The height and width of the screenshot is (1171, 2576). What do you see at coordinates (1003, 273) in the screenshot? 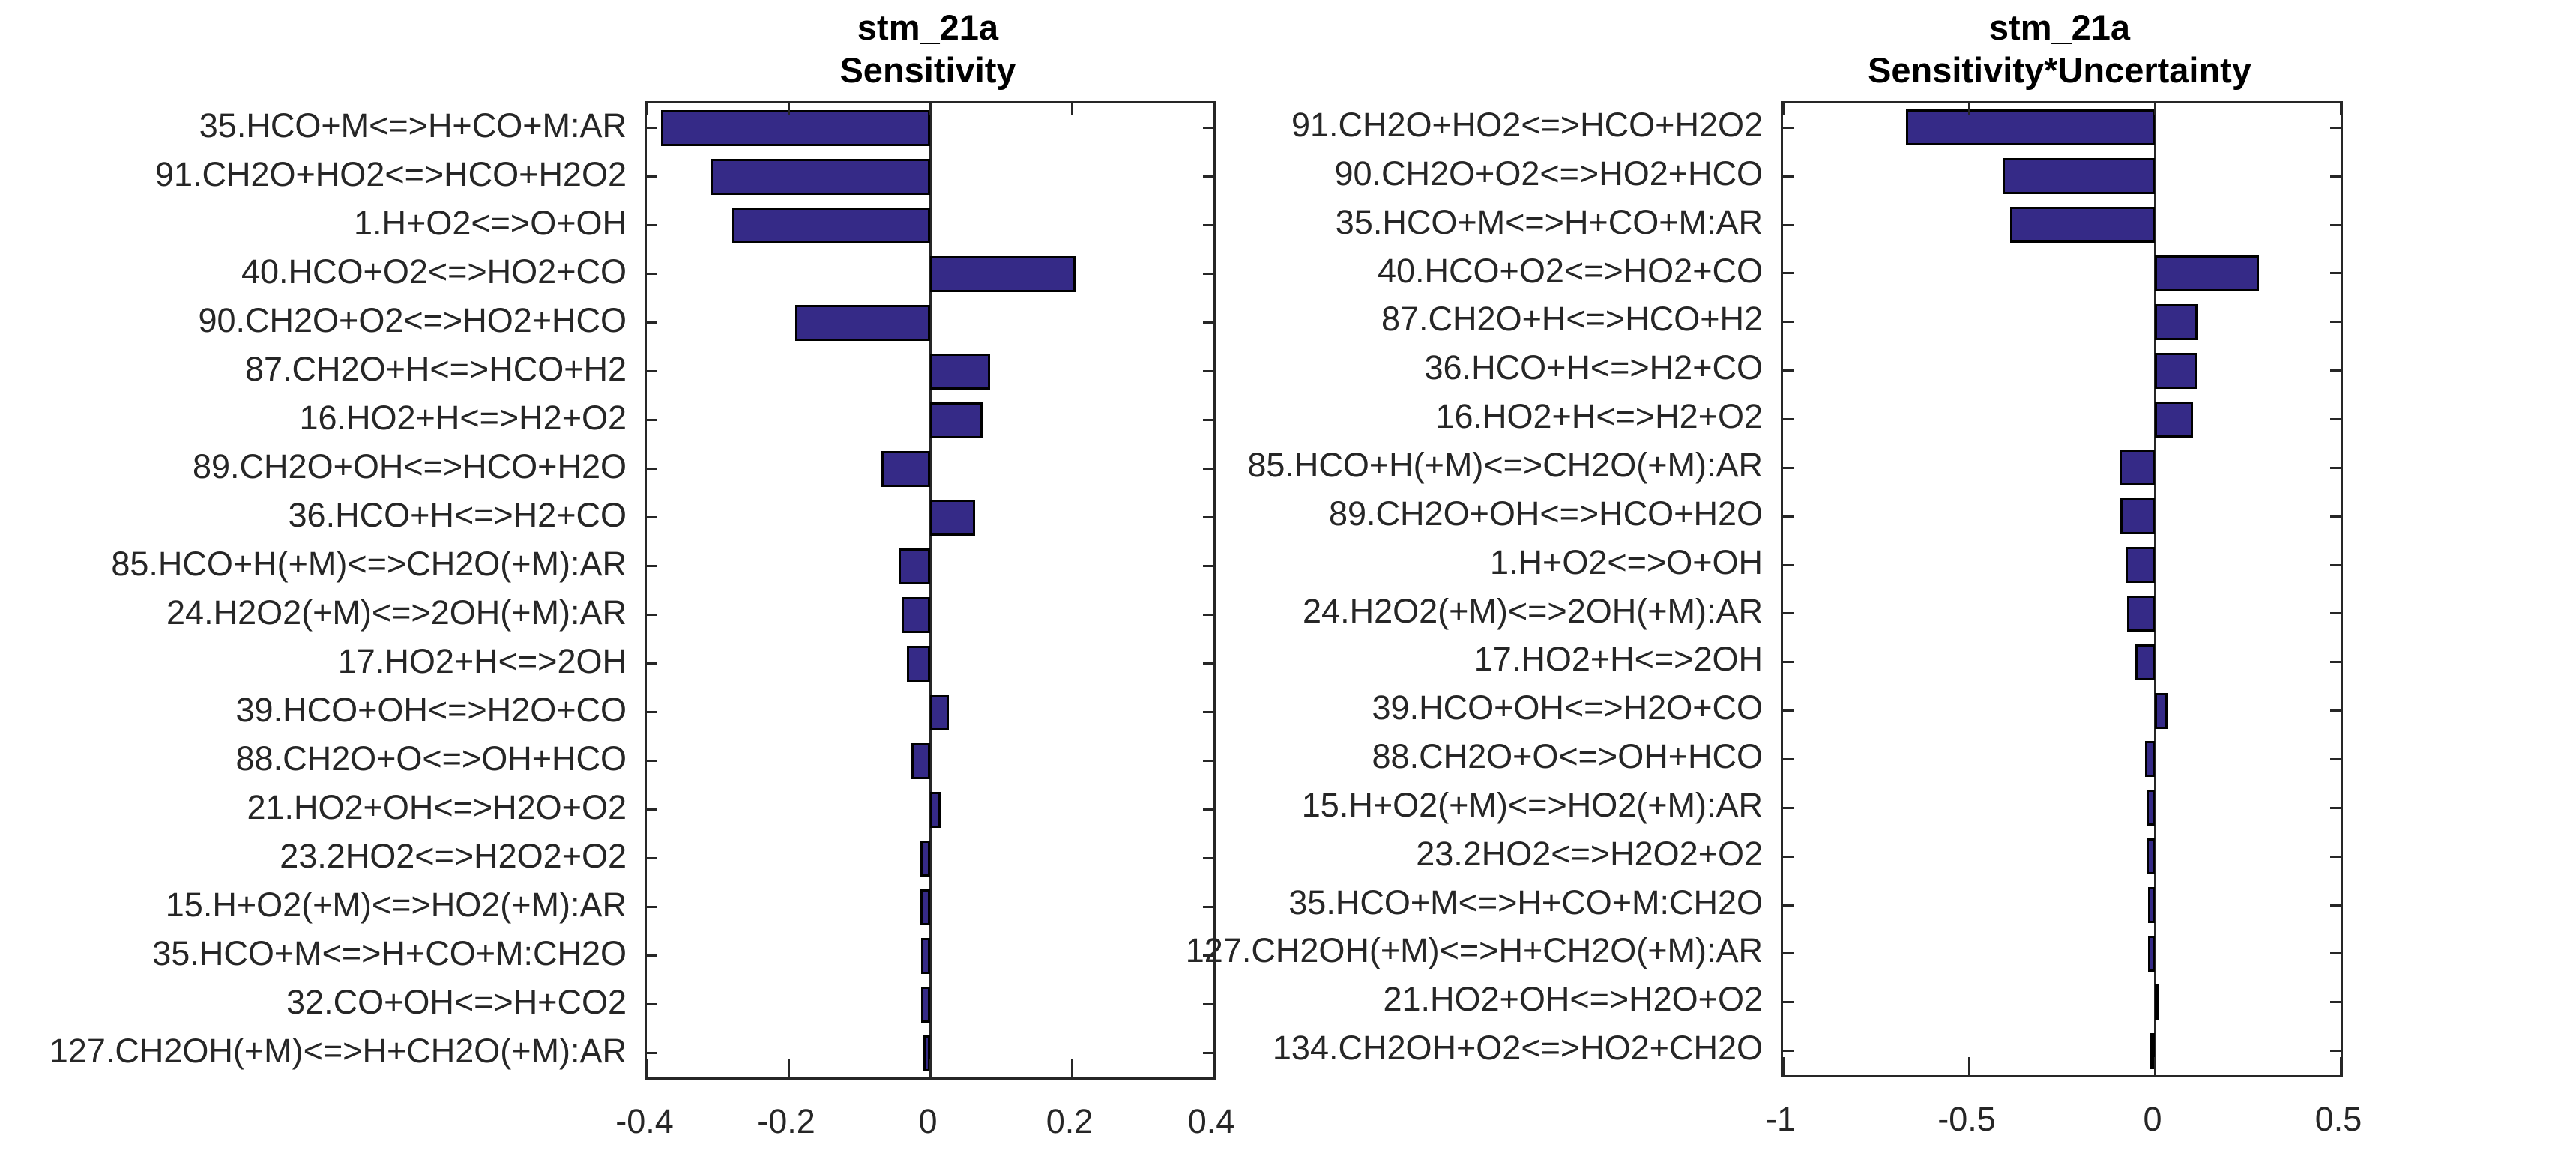
I see `bar-40.HCO+O2<=>HO2+CO` at bounding box center [1003, 273].